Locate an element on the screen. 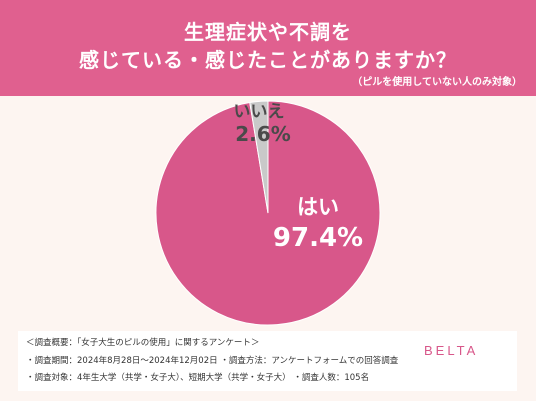 The width and height of the screenshot is (536, 401). slice-label-no: いいえ is located at coordinates (259, 112).